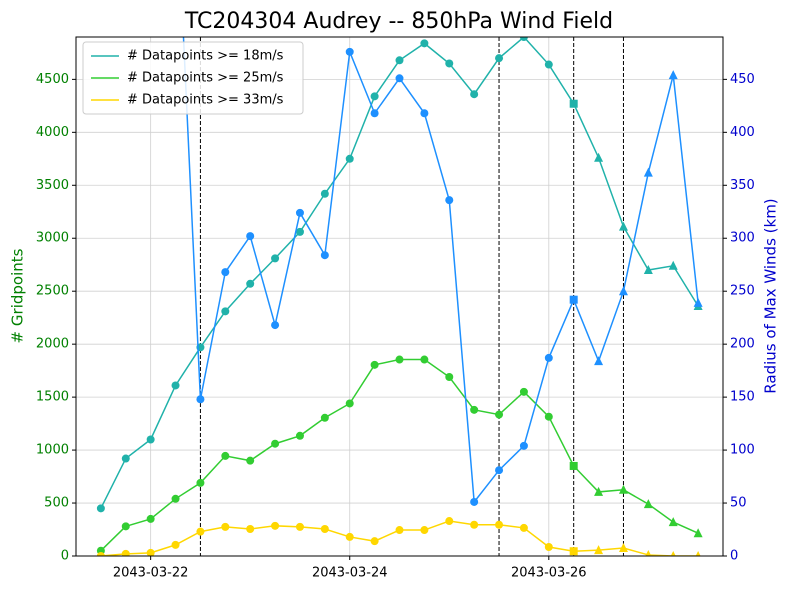  Describe the element at coordinates (56, 503) in the screenshot. I see `y-tick-label: 500` at that location.